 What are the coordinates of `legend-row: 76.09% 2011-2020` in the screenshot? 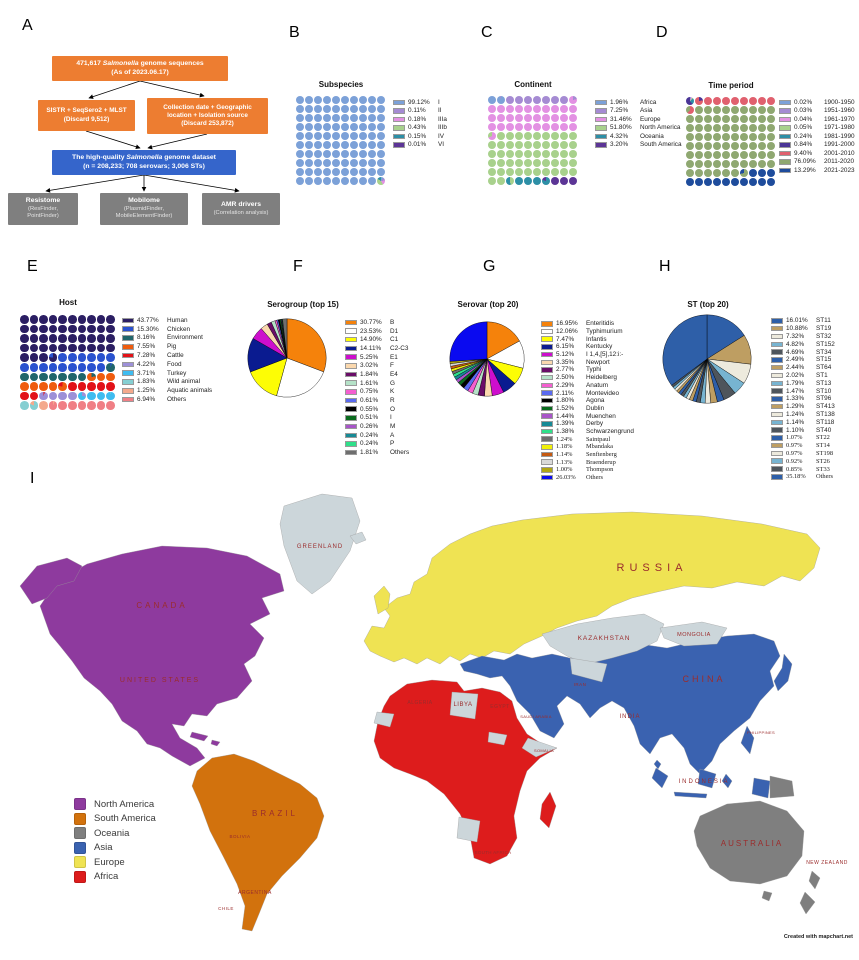 It's located at (817, 162).